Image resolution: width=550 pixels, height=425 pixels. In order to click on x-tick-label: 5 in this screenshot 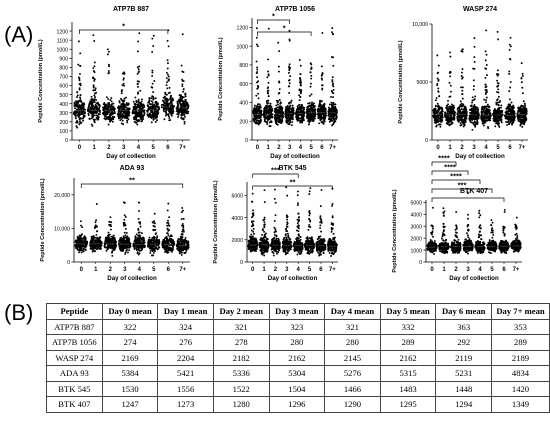, I will do `click(153, 148)`.